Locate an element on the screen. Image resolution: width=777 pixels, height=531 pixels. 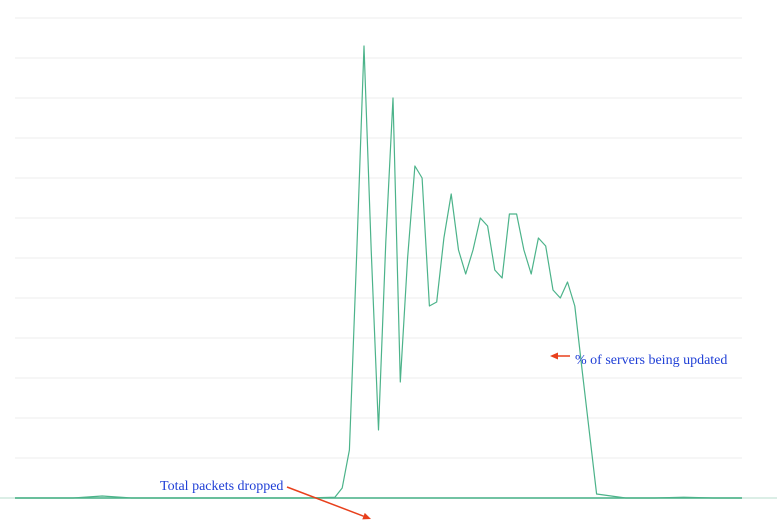
annotation-packets-dropped-arrow is located at coordinates (325, 501).